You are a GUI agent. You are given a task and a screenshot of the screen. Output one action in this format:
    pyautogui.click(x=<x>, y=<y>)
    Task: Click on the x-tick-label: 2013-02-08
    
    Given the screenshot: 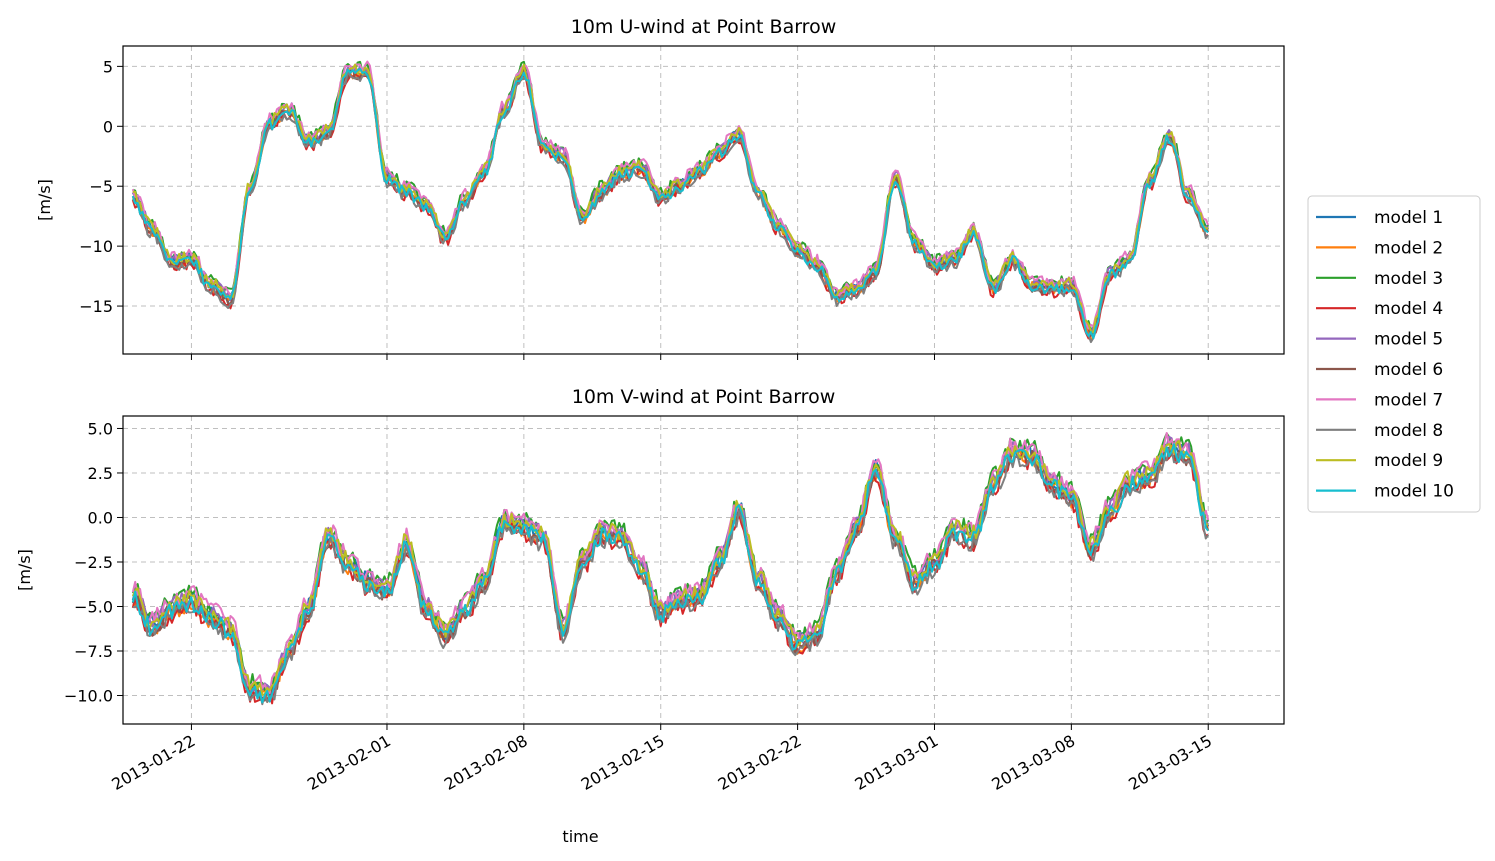 What is the action you would take?
    pyautogui.click(x=486, y=762)
    